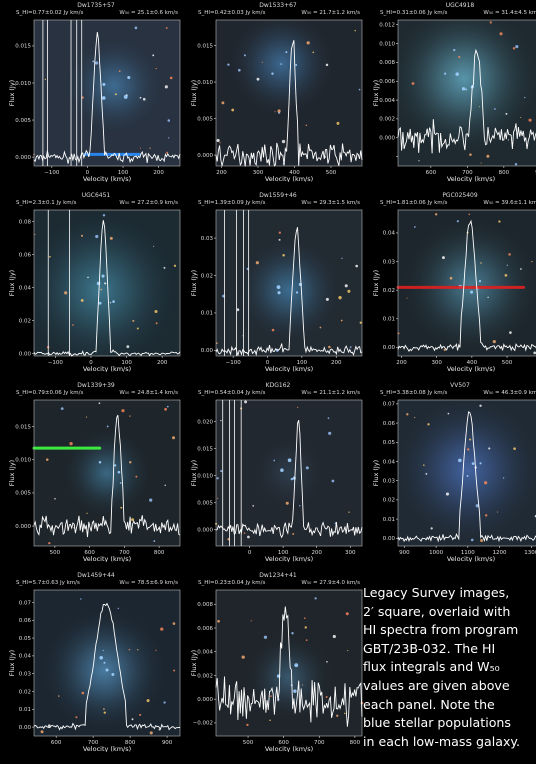 The height and width of the screenshot is (764, 536). I want to click on x-tick-label: 600, so click(56, 743).